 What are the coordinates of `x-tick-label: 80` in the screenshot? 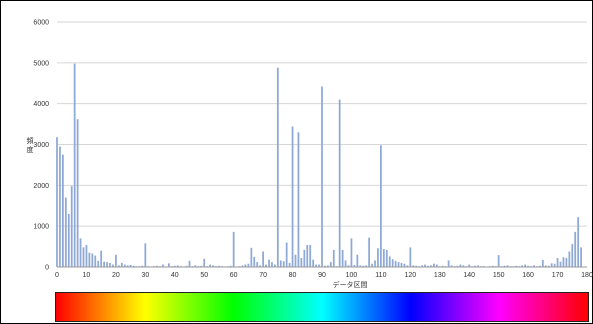 It's located at (293, 275).